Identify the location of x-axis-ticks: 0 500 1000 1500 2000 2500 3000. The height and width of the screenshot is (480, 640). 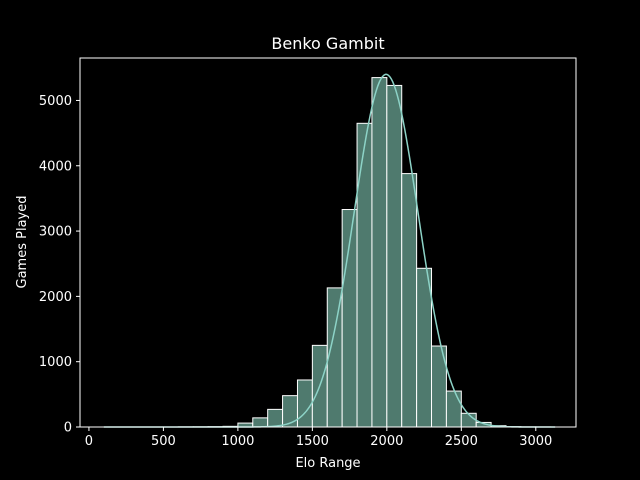
(318, 438).